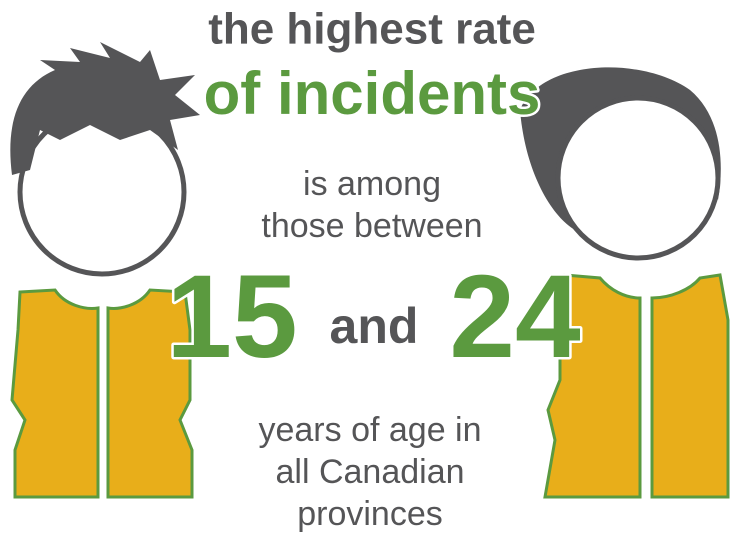 The height and width of the screenshot is (535, 741). Describe the element at coordinates (372, 29) in the screenshot. I see `heading-line: the highest rate` at that location.